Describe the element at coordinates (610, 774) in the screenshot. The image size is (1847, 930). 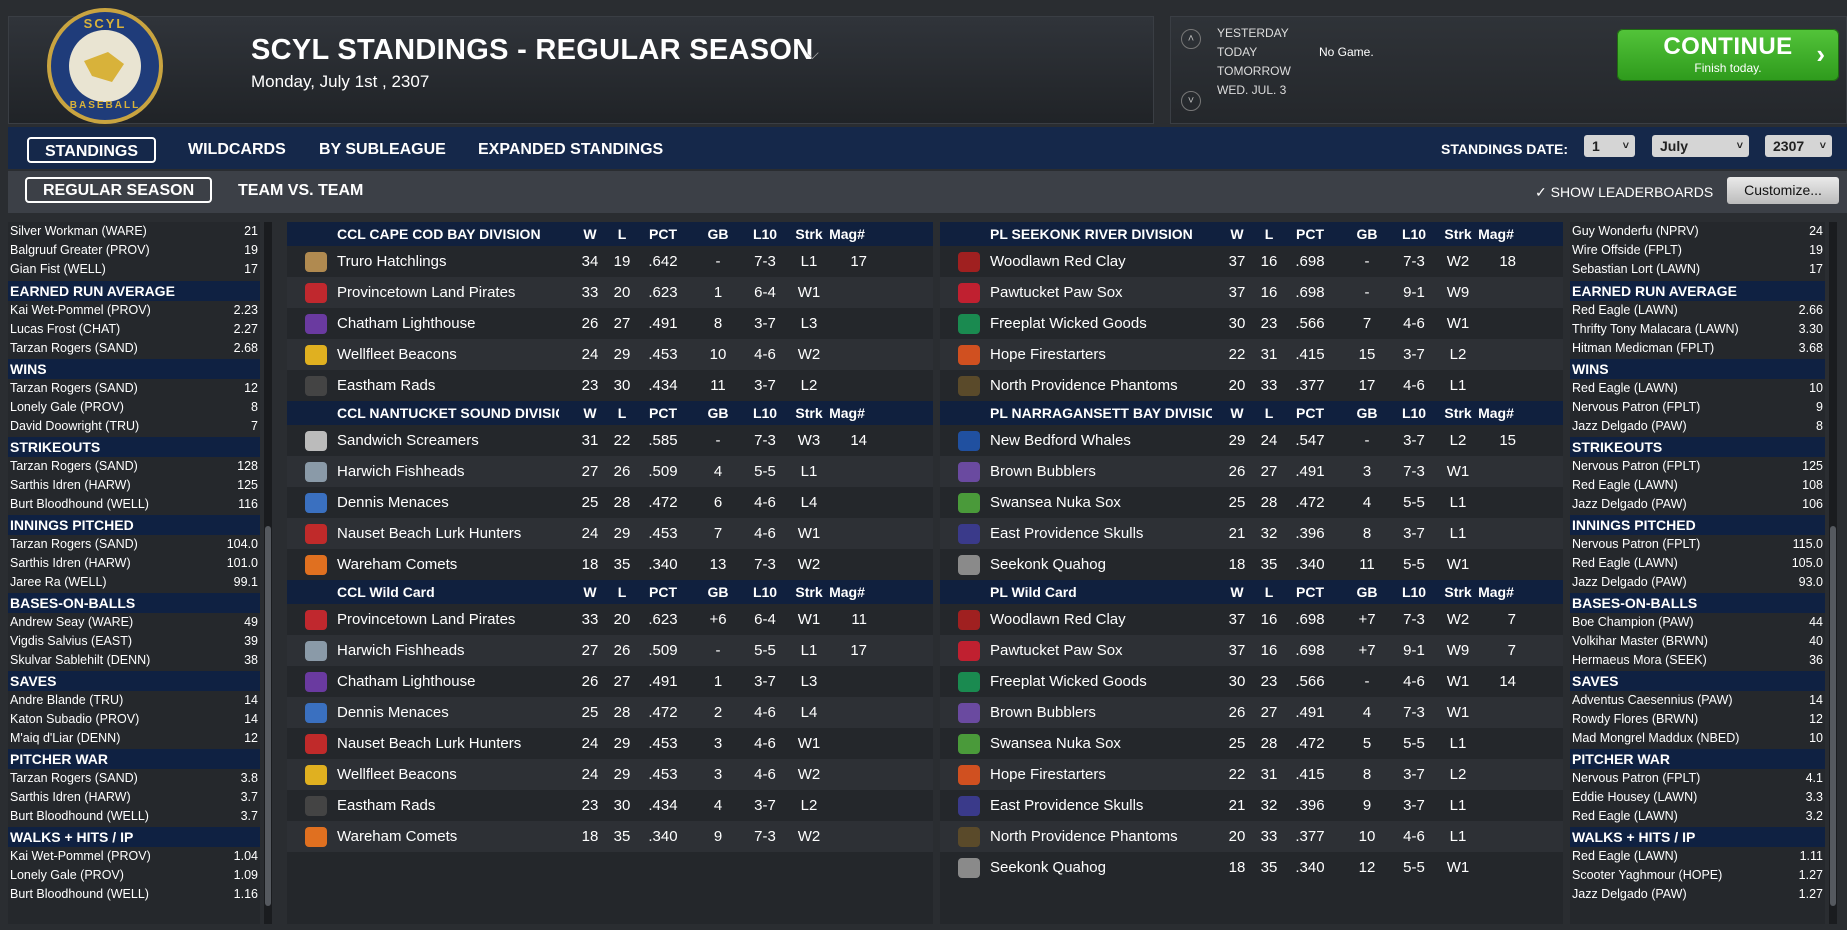
I see `table-row: Wellfleet Beacons 24 29 .453 3 4-6 W2` at that location.